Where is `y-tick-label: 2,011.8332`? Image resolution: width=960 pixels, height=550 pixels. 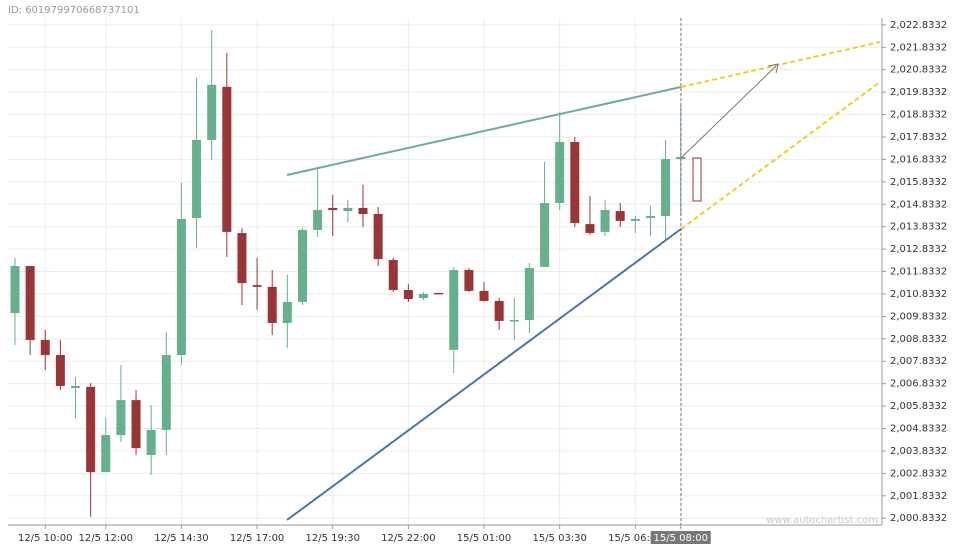
y-tick-label: 2,011.8332 is located at coordinates (918, 272).